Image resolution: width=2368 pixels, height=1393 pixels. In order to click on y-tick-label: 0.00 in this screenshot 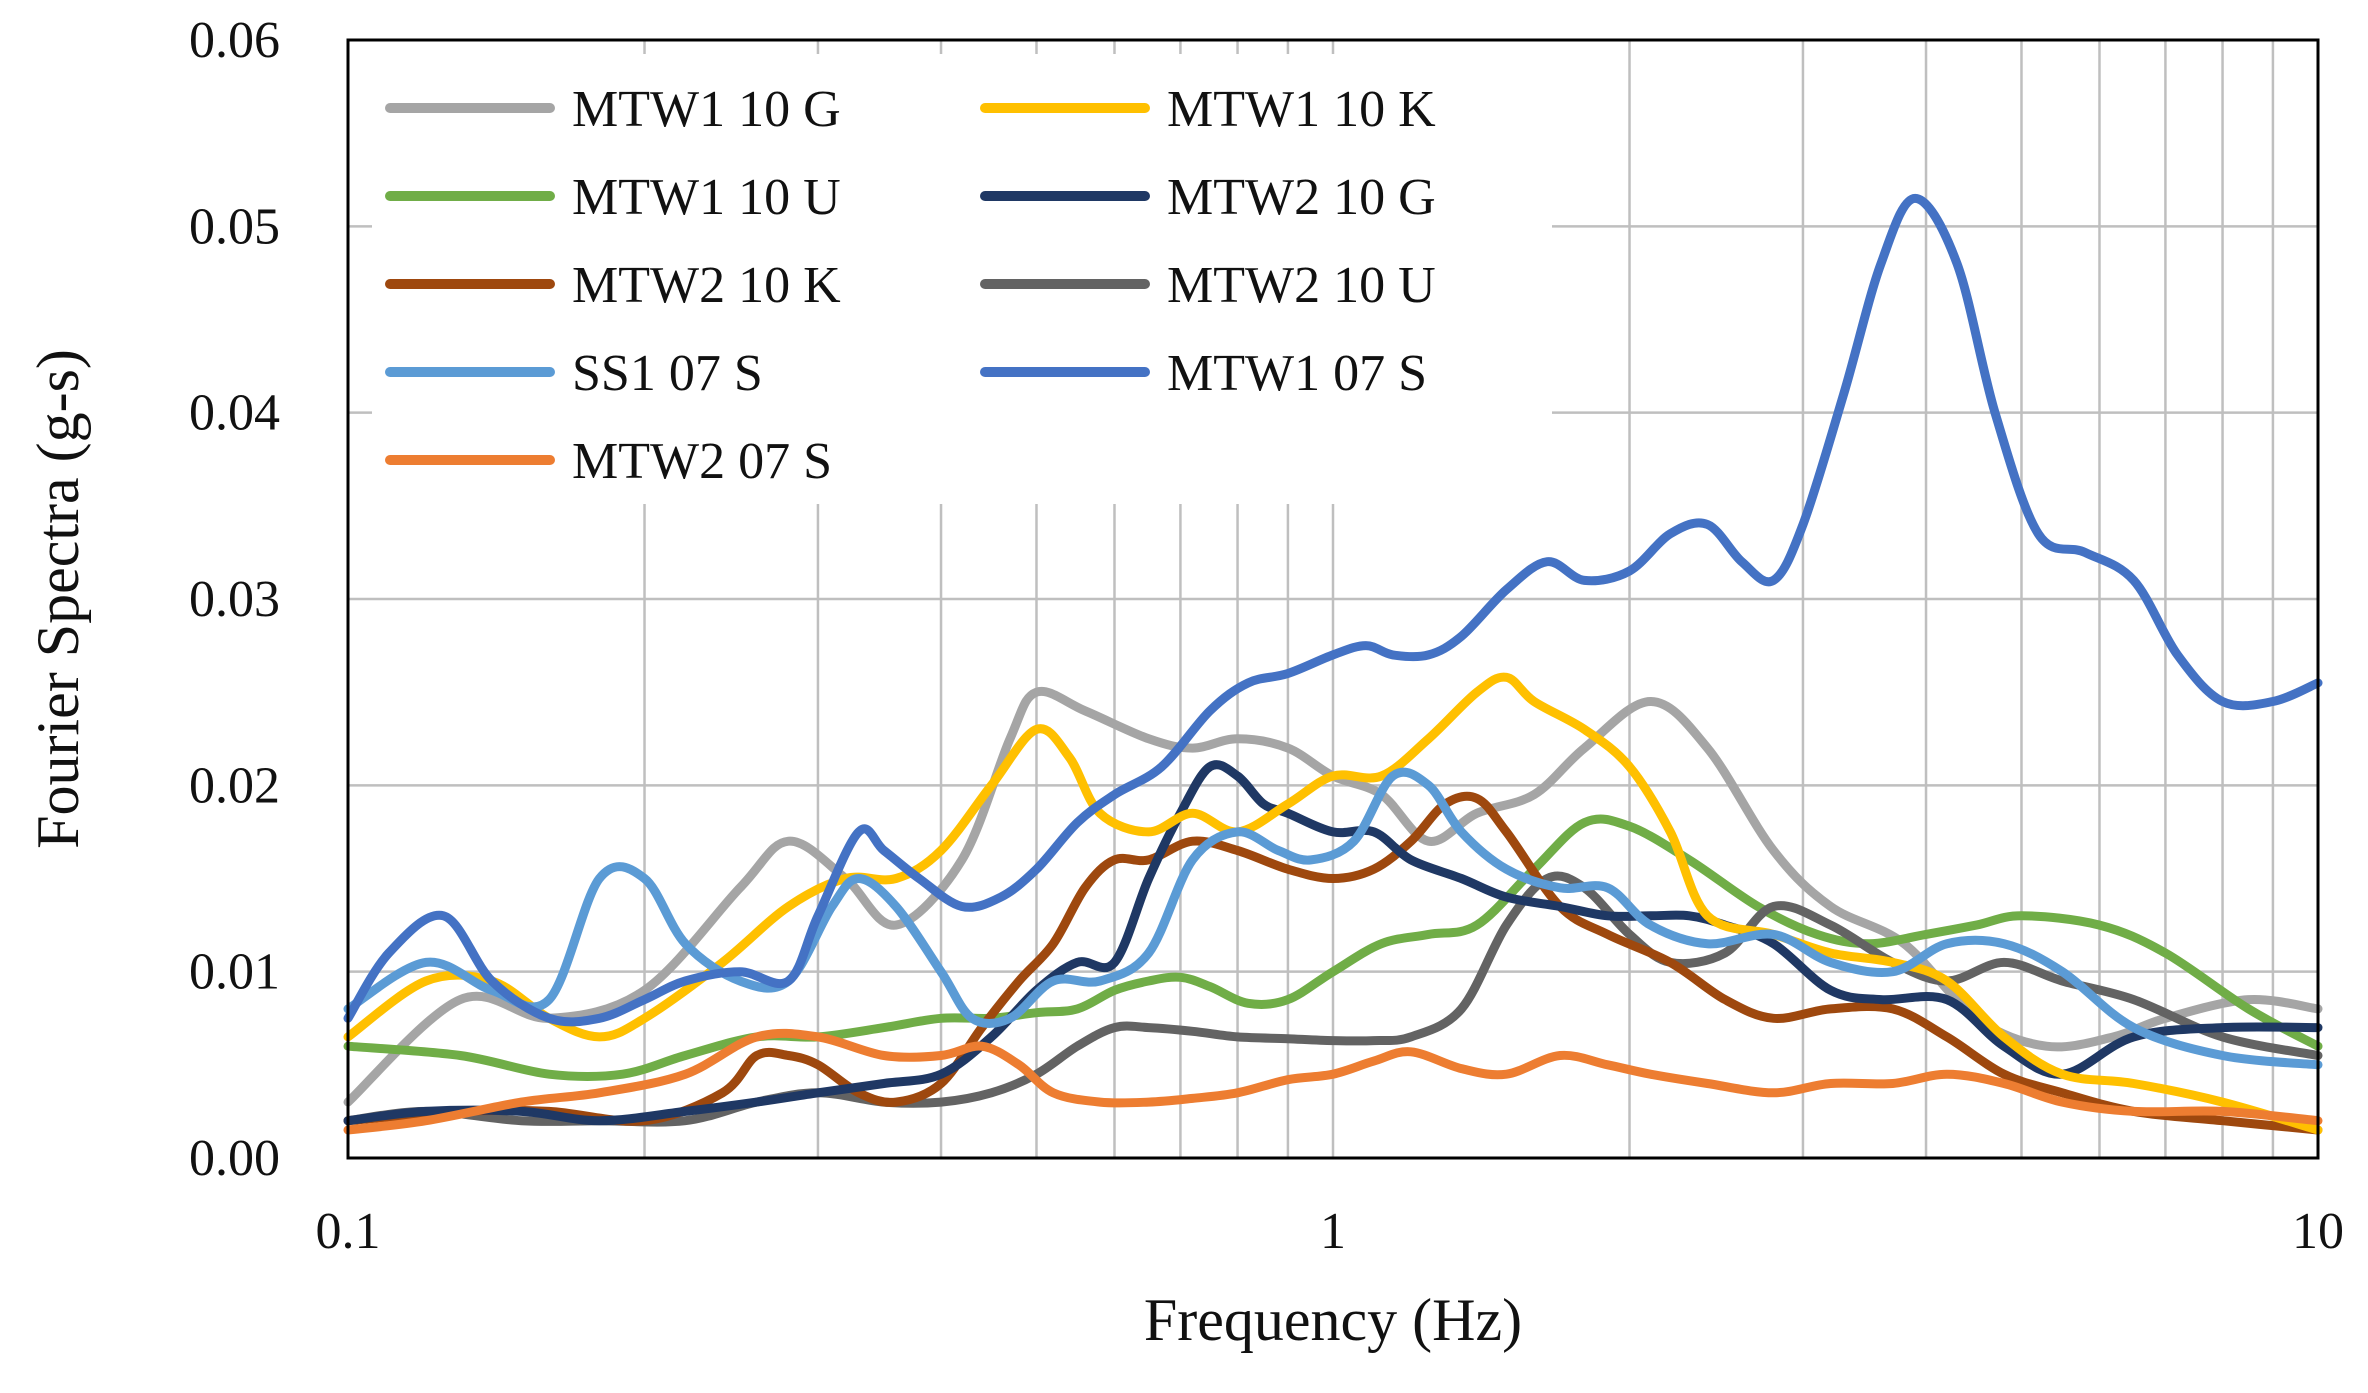, I will do `click(234, 1158)`.